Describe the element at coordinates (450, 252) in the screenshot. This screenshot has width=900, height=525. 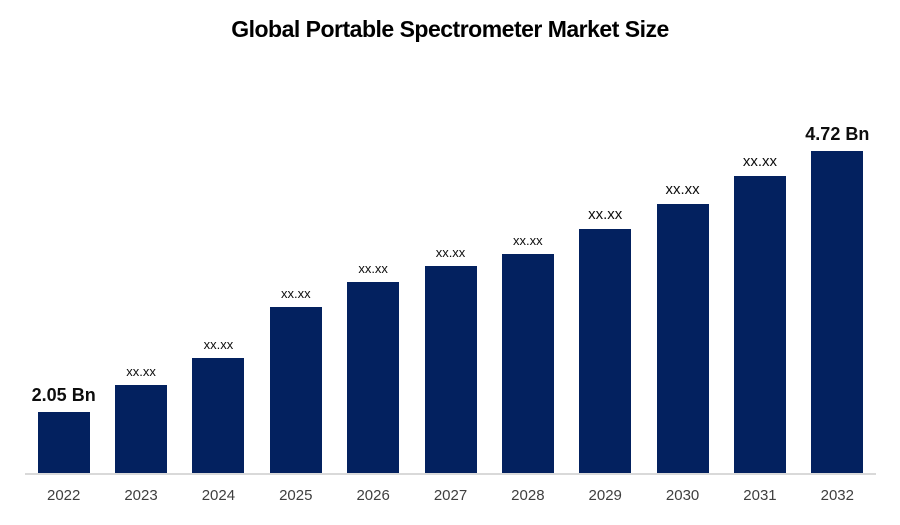
I see `bar-value-label-2027: xx.xx` at that location.